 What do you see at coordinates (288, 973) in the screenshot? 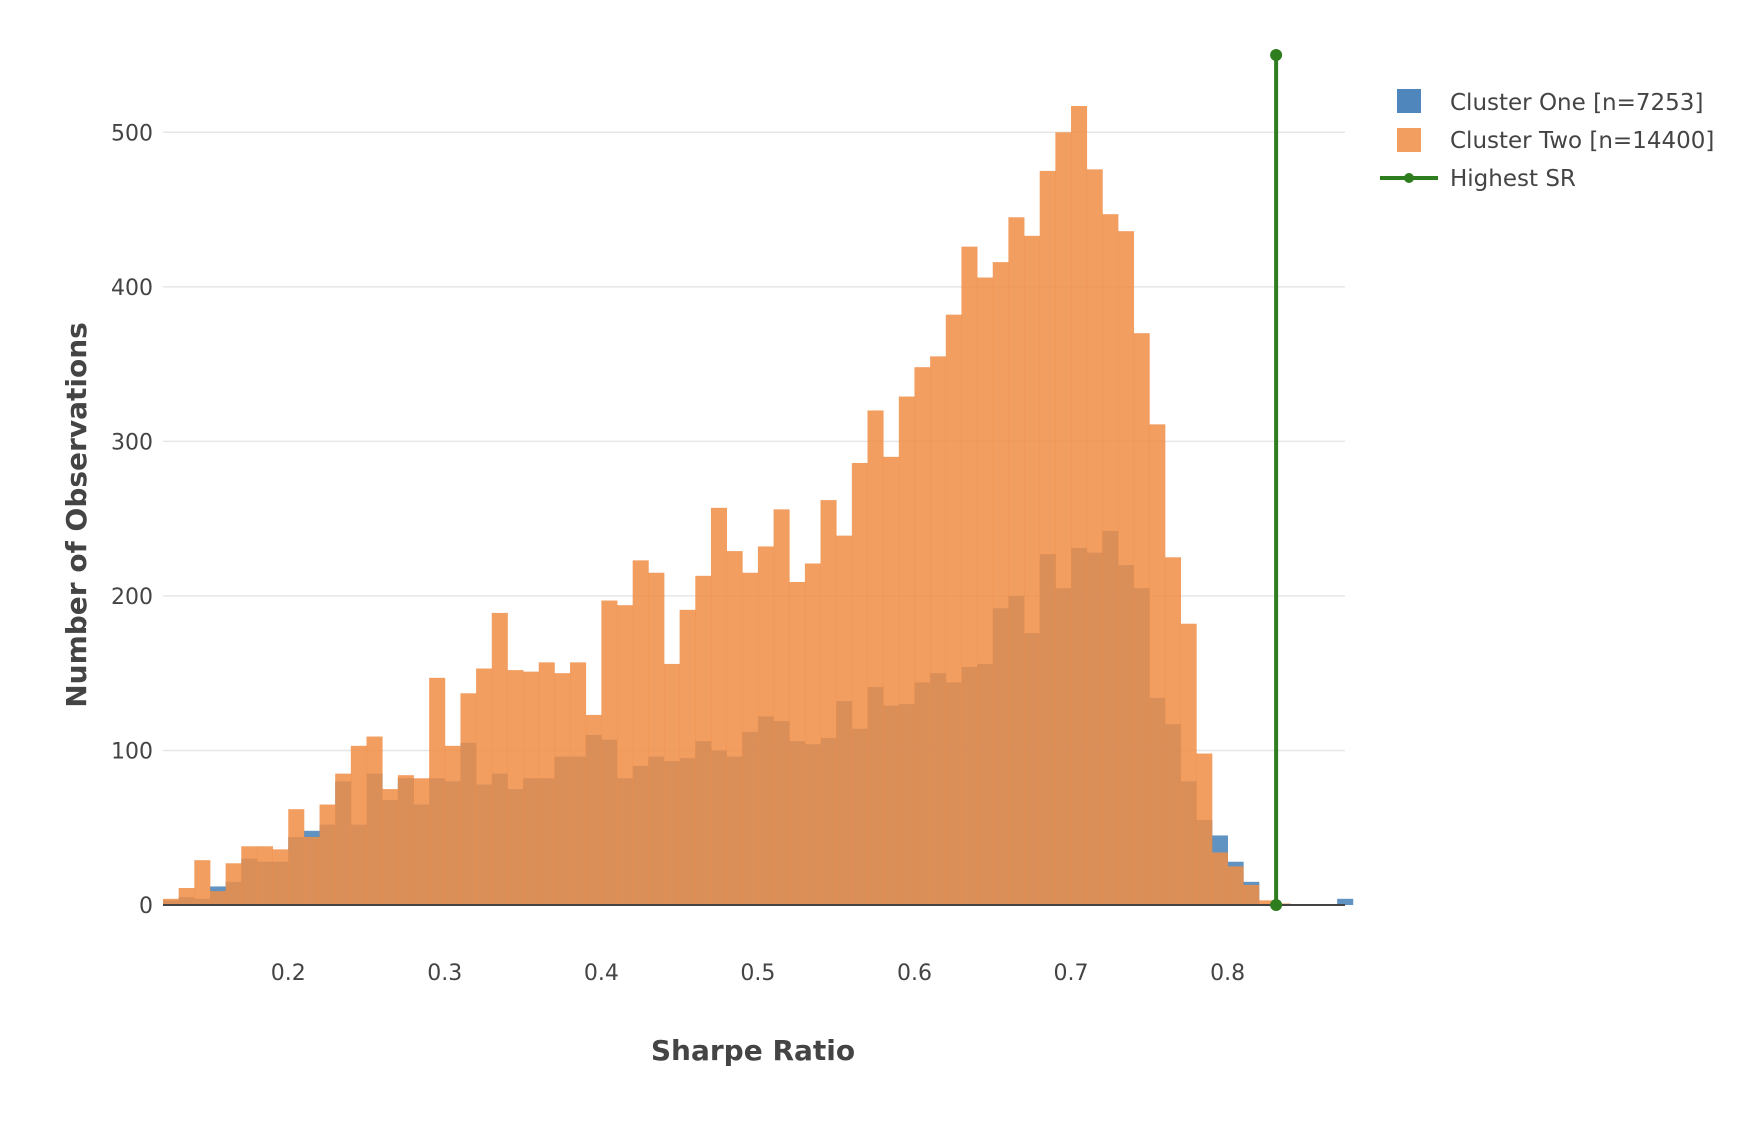
I see `x-tick-label: 0.2` at bounding box center [288, 973].